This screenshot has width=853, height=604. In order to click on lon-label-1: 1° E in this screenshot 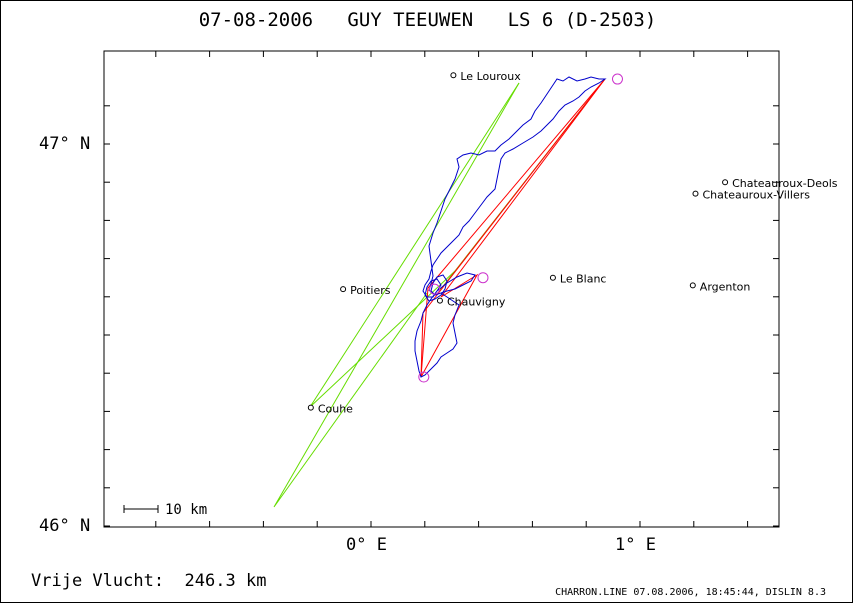, I will do `click(635, 545)`.